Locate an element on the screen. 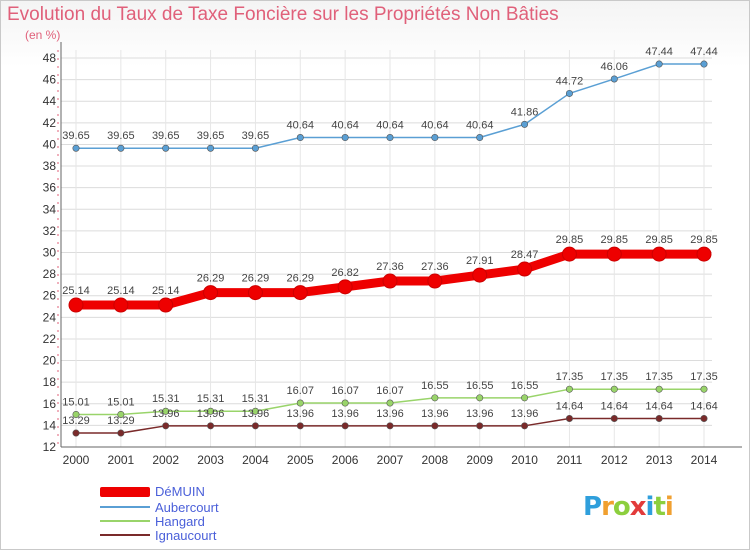  legend-swatch-aubercourt is located at coordinates (125, 507).